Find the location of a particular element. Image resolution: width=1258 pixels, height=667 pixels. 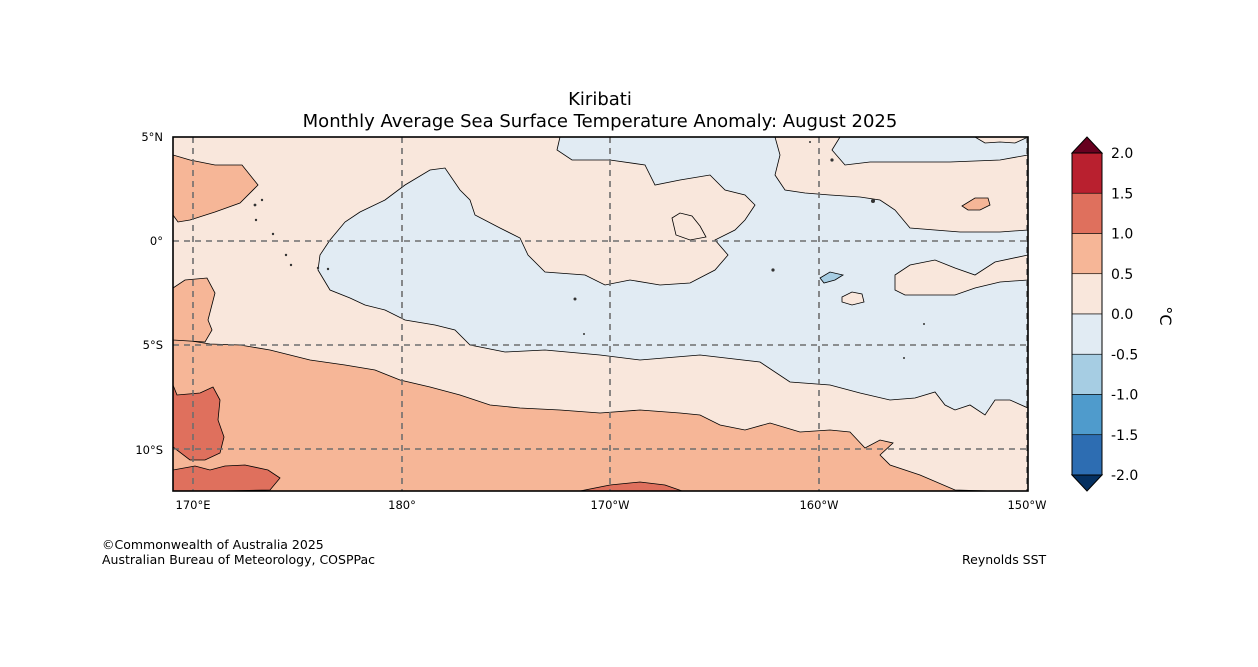

lon-label: 160°W is located at coordinates (818, 505).